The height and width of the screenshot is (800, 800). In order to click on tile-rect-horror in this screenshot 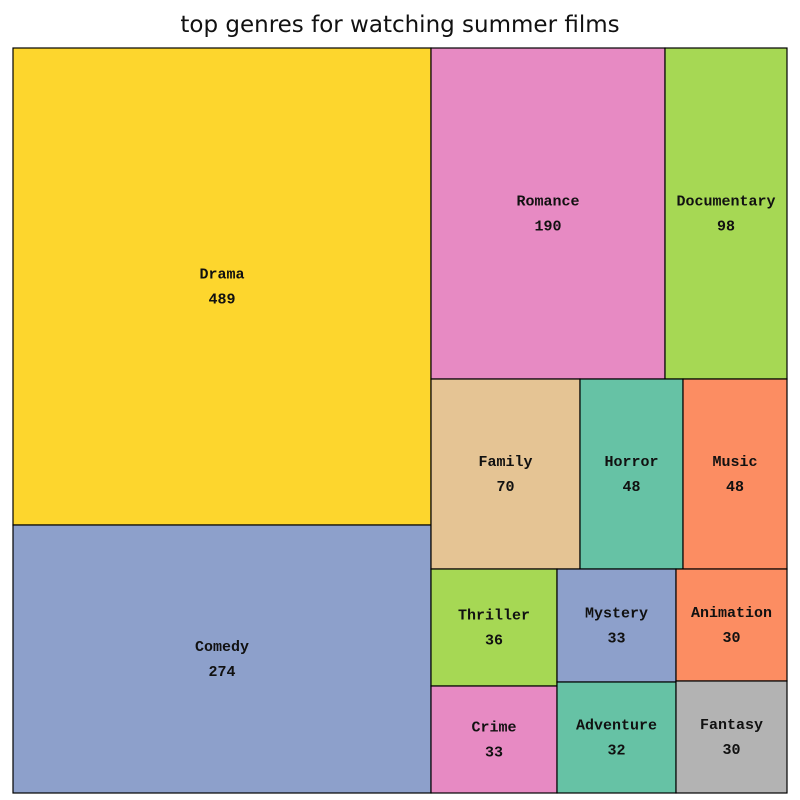, I will do `click(631, 474)`.